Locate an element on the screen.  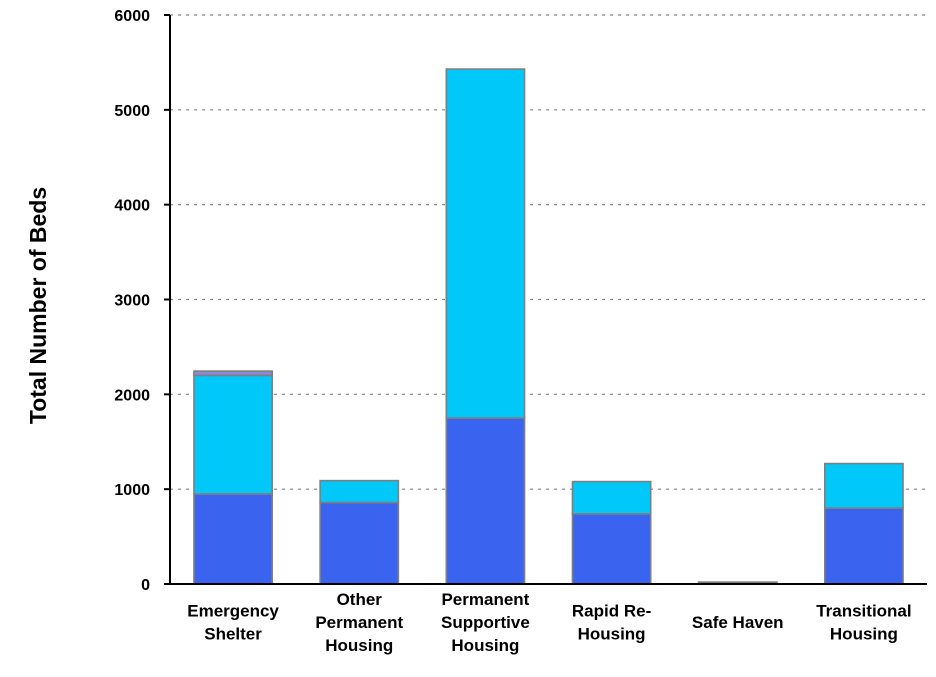
y-tick-label-6: 6000 is located at coordinates (132, 16).